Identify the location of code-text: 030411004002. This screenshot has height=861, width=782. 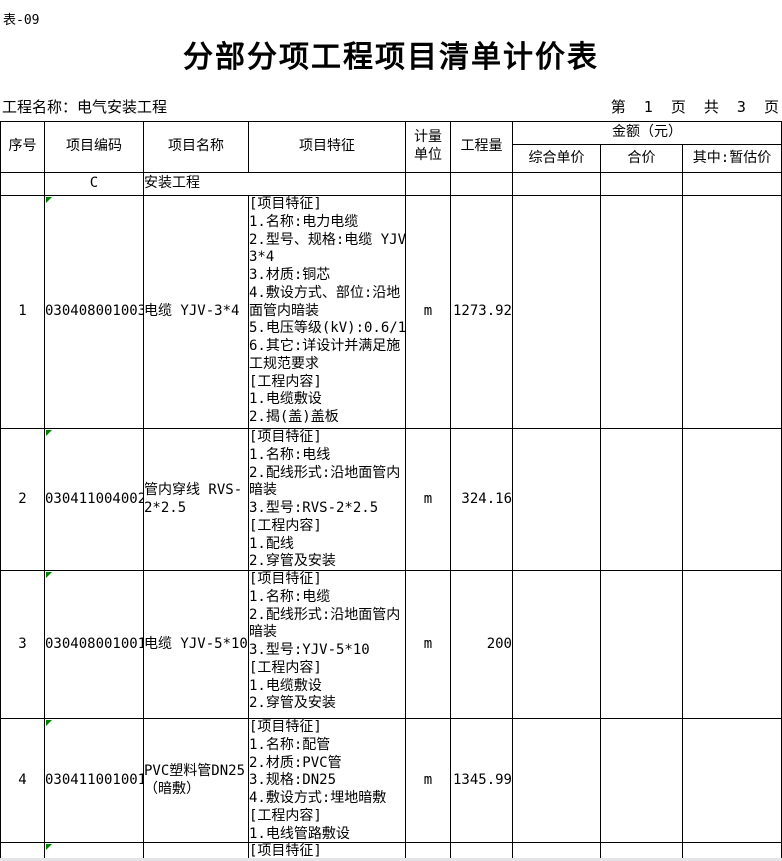
(94, 498).